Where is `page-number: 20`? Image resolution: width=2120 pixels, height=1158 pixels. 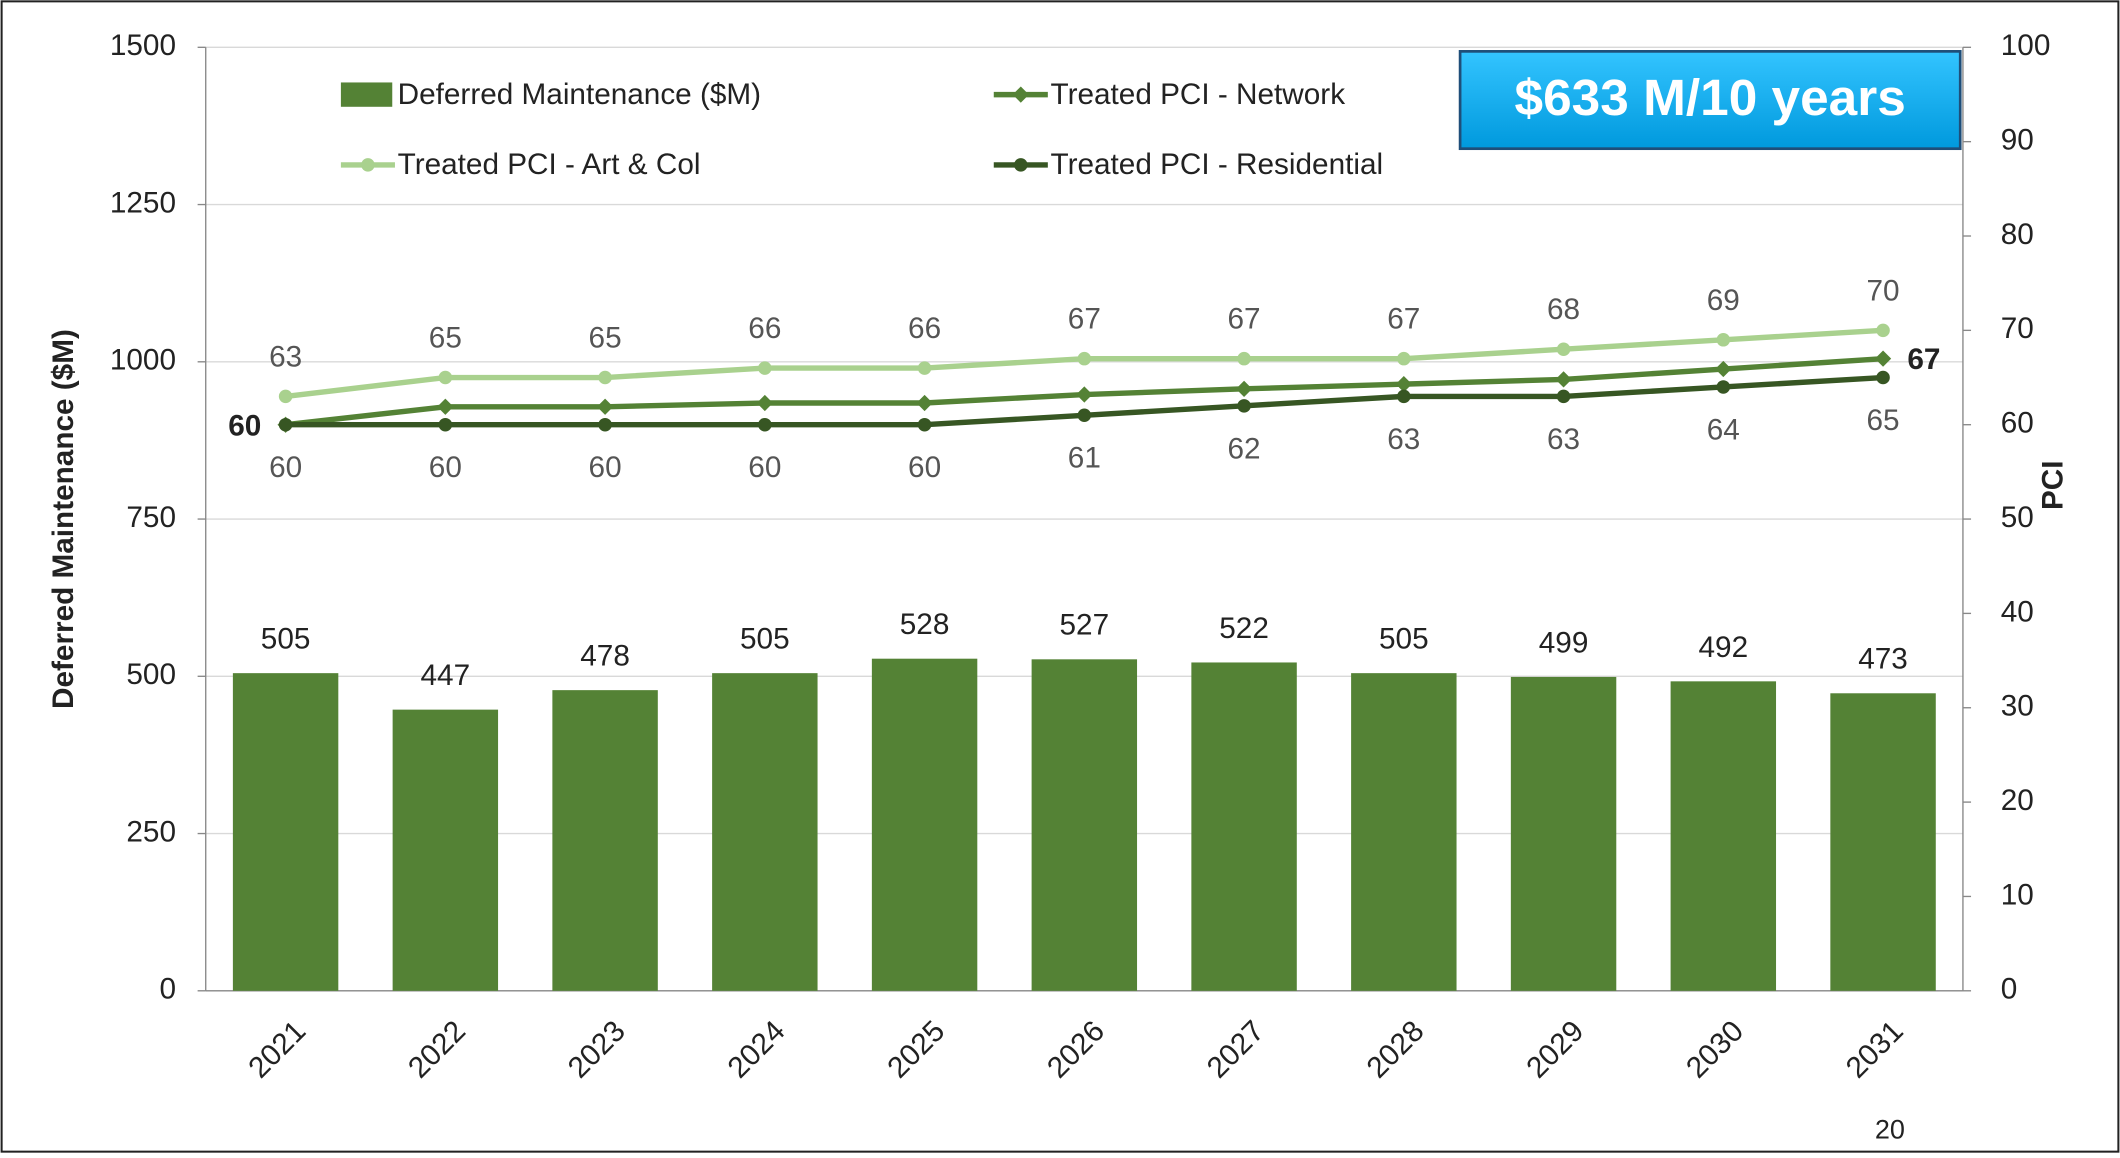
page-number: 20 is located at coordinates (1890, 1130).